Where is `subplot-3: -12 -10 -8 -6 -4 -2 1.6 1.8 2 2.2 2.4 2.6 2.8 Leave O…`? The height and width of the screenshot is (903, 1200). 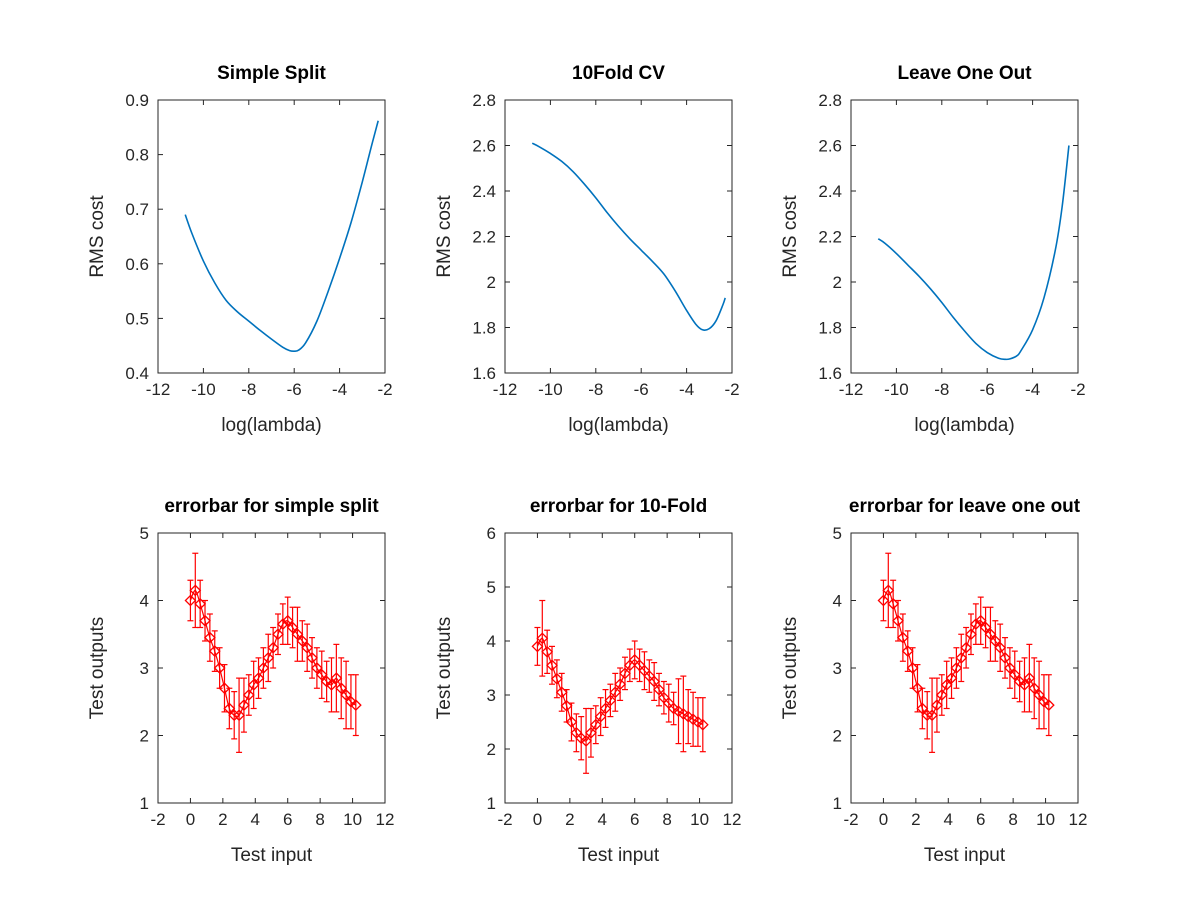
subplot-3: -12 -10 -8 -6 -4 -2 1.6 1.8 2 2.2 2.4 2.6 2.8 Leave O… is located at coordinates (933, 249).